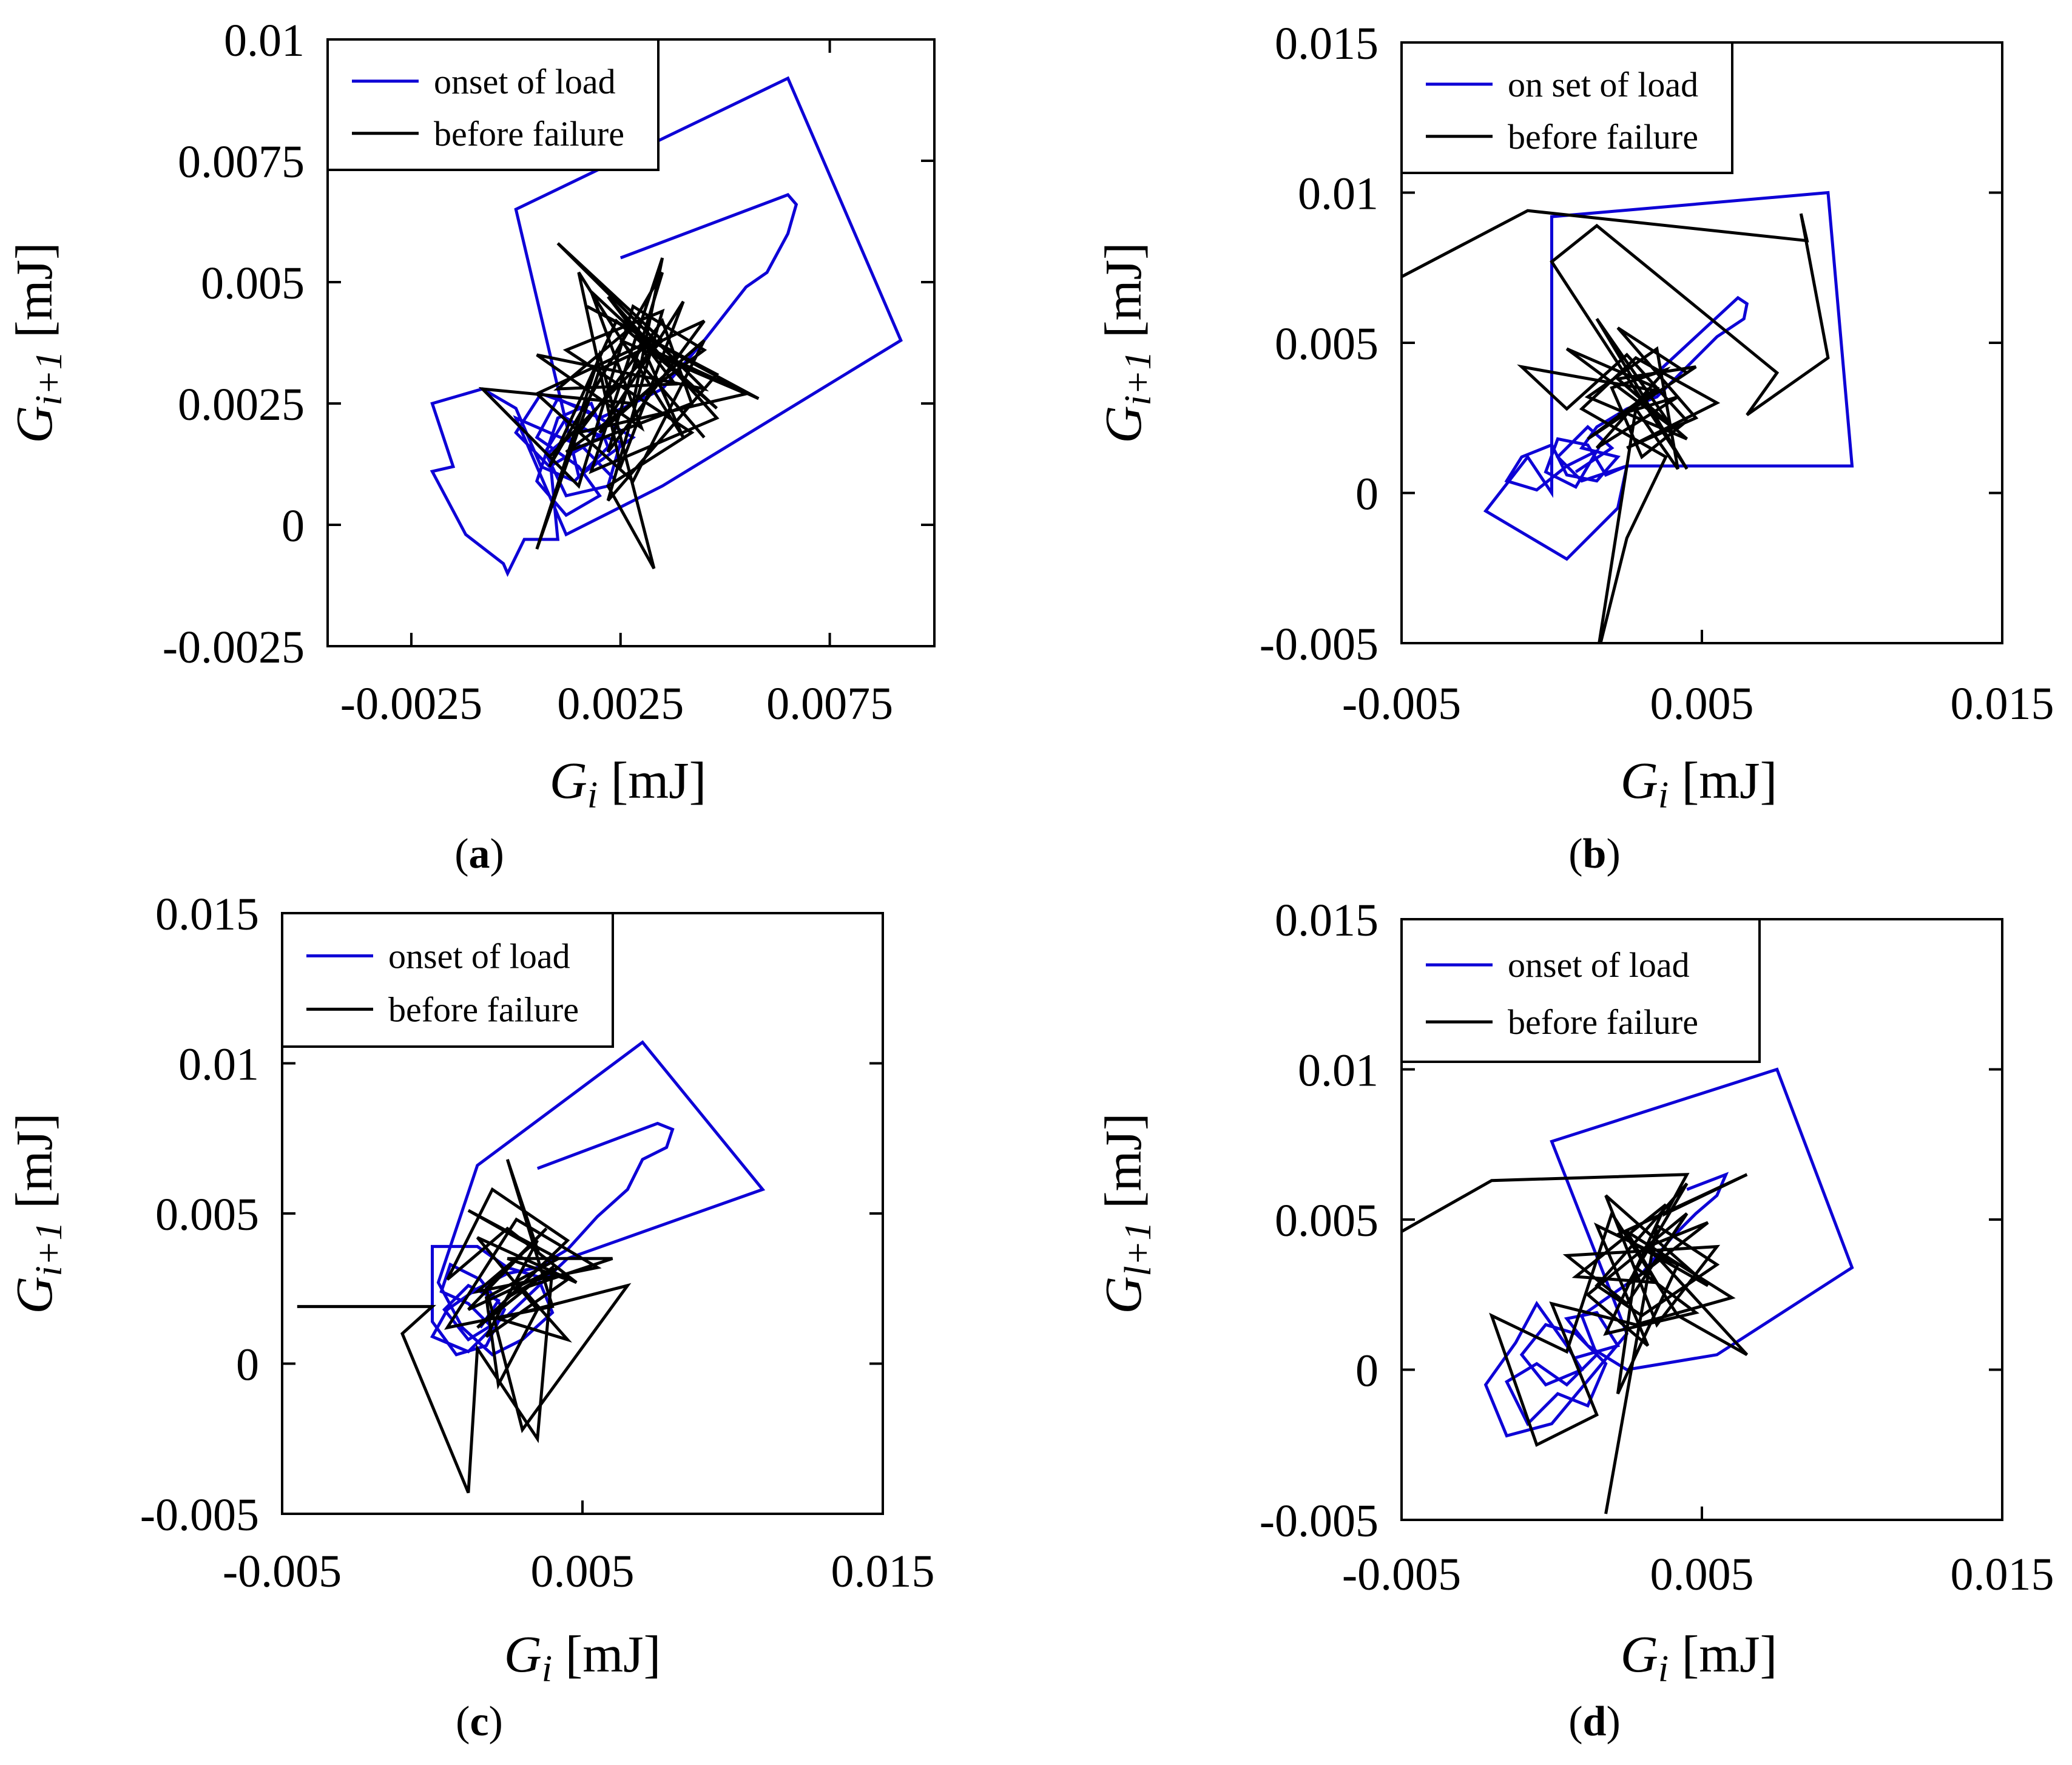 The image size is (2072, 1765). I want to click on panel-caption: (b), so click(1594, 854).